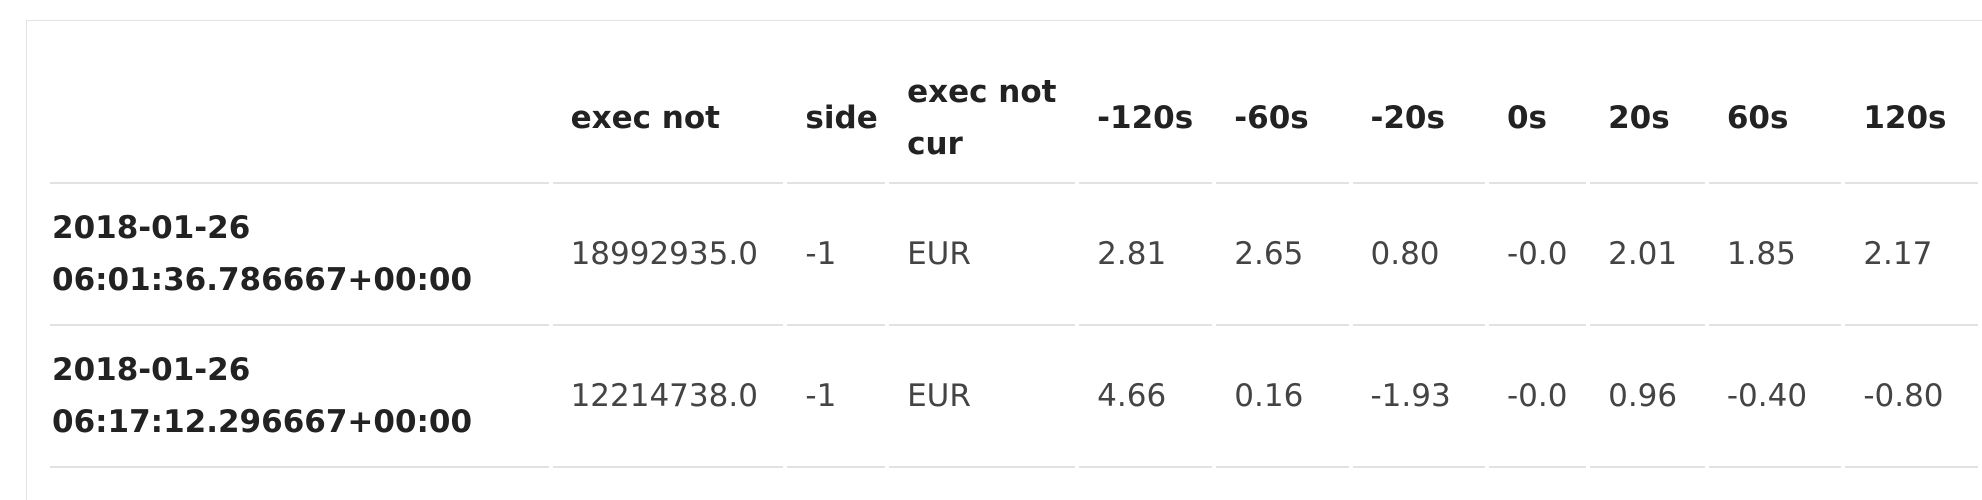  Describe the element at coordinates (1146, 397) in the screenshot. I see `cell-minus-120s: 4.66` at that location.